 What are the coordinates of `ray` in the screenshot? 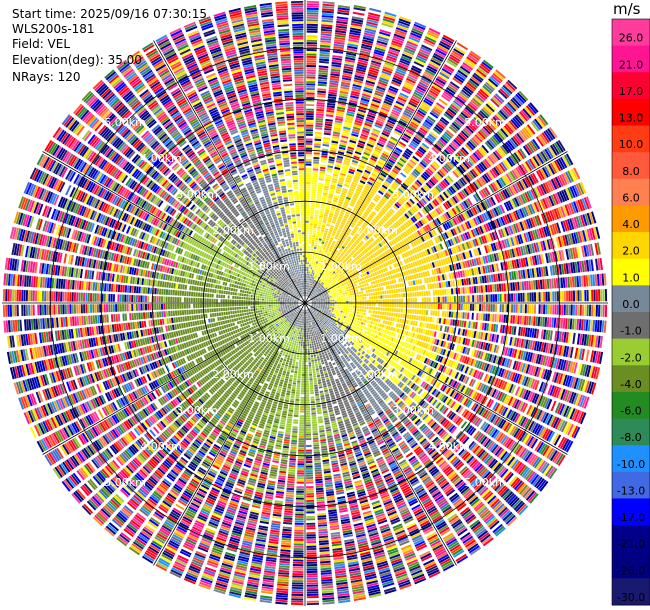 It's located at (367, 159).